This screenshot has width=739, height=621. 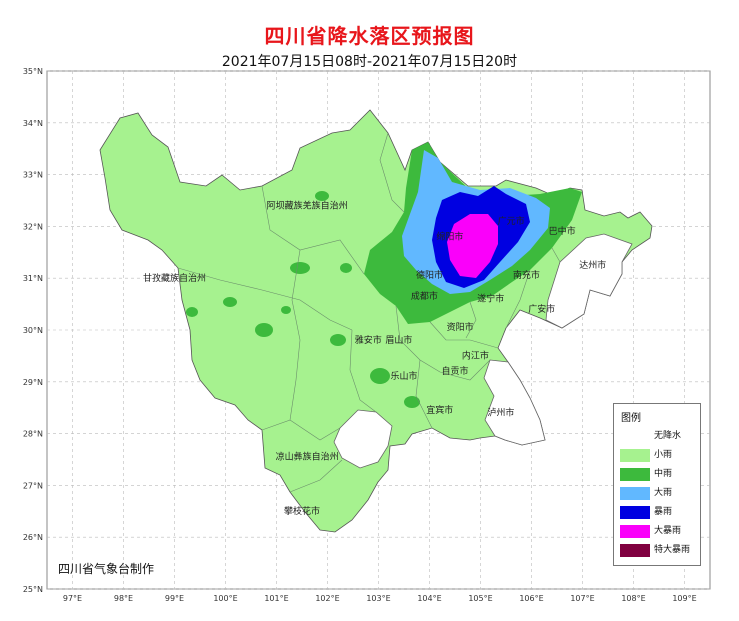 What do you see at coordinates (589, 281) in the screenshot?
I see `no-rain-area-east` at bounding box center [589, 281].